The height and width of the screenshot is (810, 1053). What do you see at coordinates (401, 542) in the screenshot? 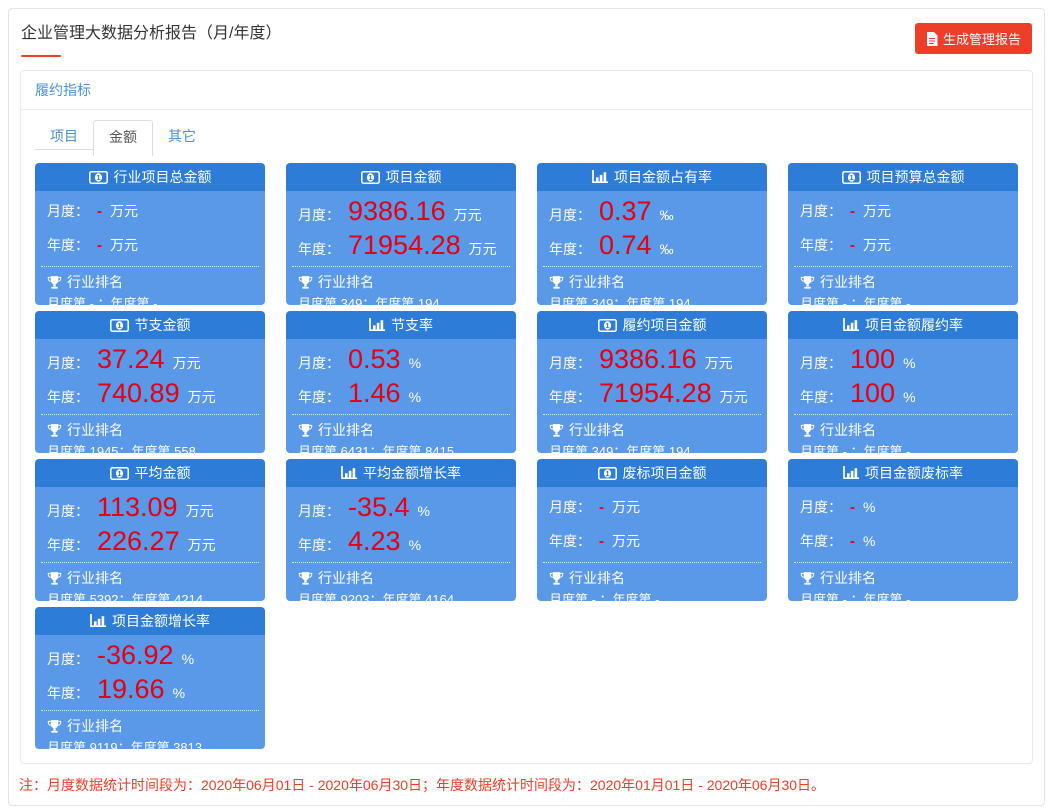
I see `year-value-row: 年度： 4.23 %` at bounding box center [401, 542].